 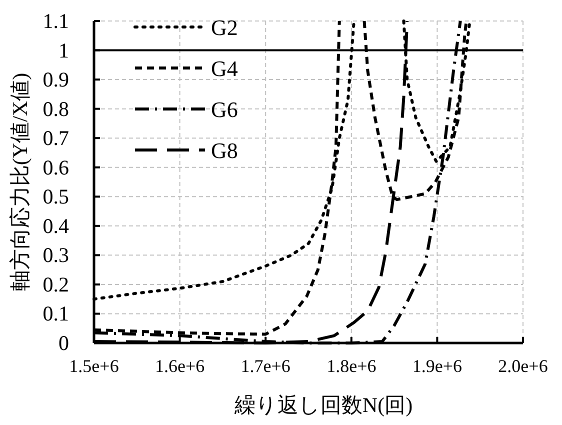 What do you see at coordinates (55, 21) in the screenshot?
I see `y-tick-label: 1.1` at bounding box center [55, 21].